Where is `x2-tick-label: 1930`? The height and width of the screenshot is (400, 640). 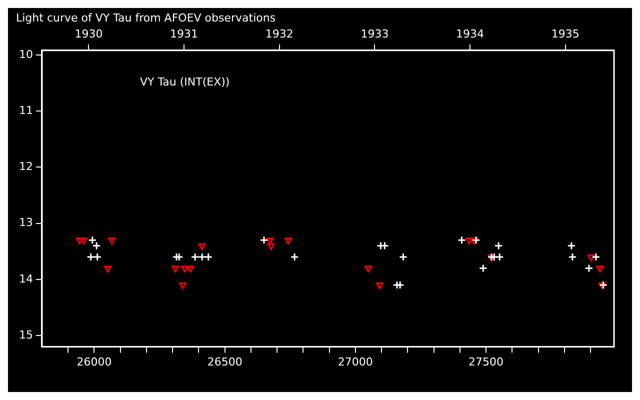
x2-tick-label: 1930 is located at coordinates (88, 34).